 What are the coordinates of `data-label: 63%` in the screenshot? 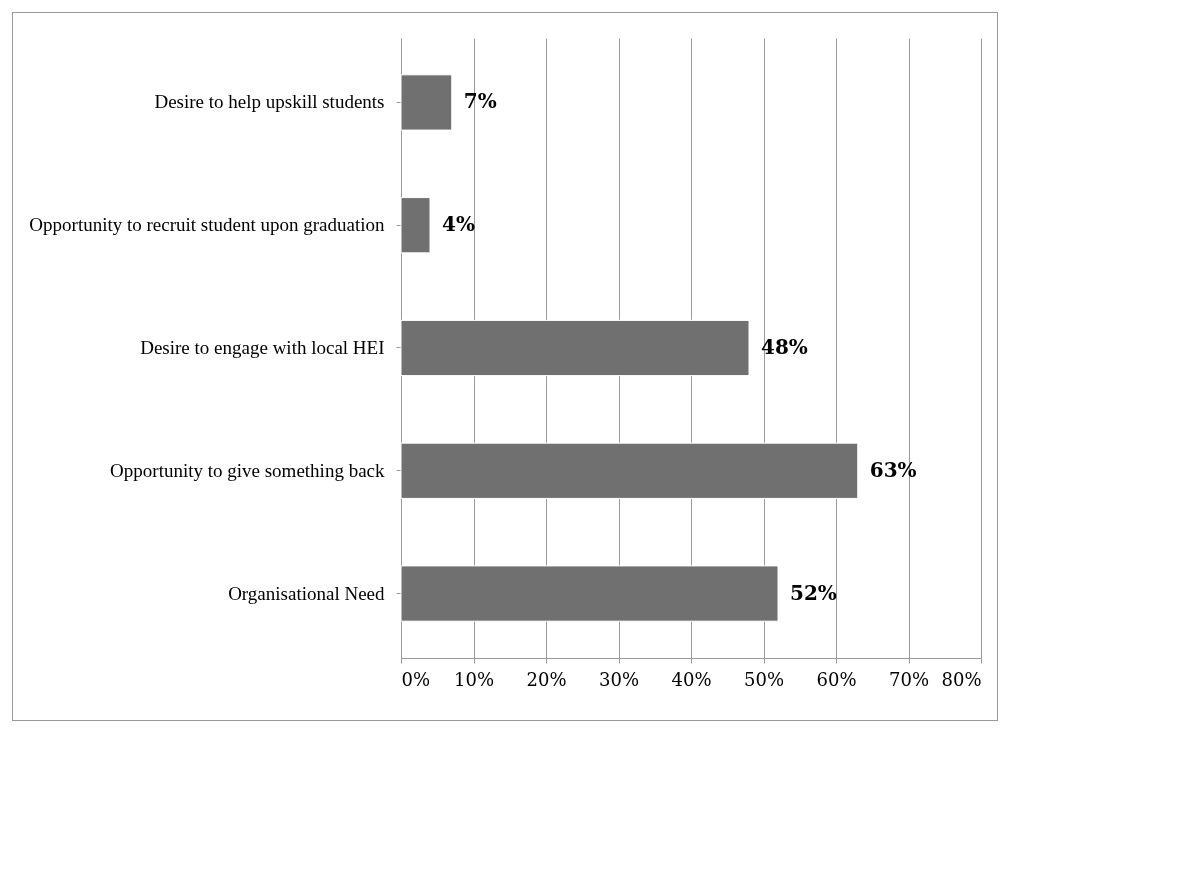 It's located at (893, 469).